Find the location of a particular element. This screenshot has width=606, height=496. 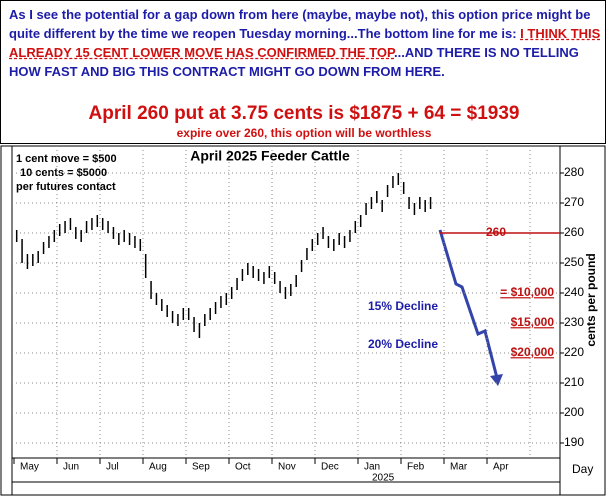

y-tick-label: 190 is located at coordinates (574, 442).